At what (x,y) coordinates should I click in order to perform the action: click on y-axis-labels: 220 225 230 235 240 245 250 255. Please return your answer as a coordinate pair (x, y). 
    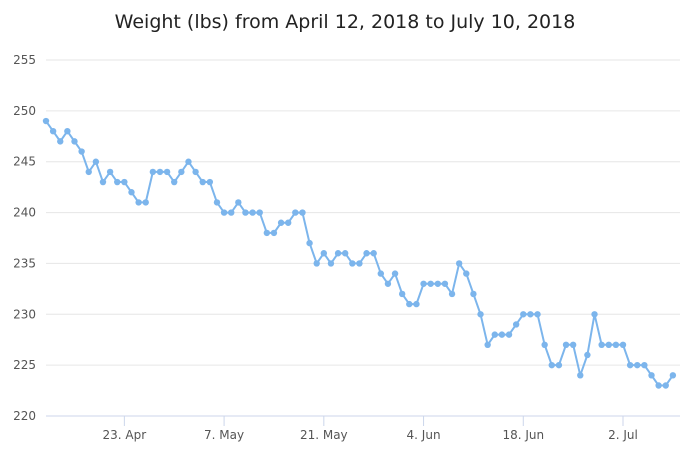
    Looking at the image, I should click on (24, 238).